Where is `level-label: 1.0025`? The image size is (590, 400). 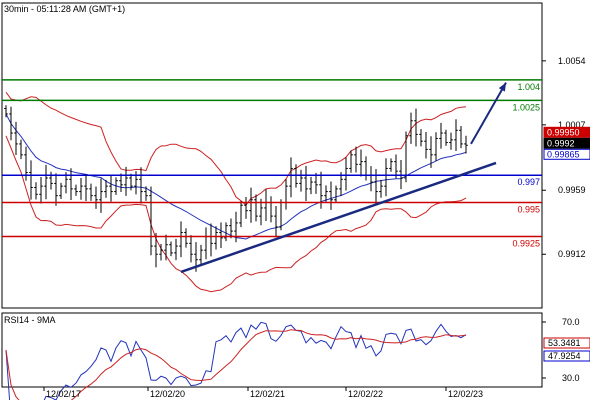
level-label: 1.0025 is located at coordinates (526, 107).